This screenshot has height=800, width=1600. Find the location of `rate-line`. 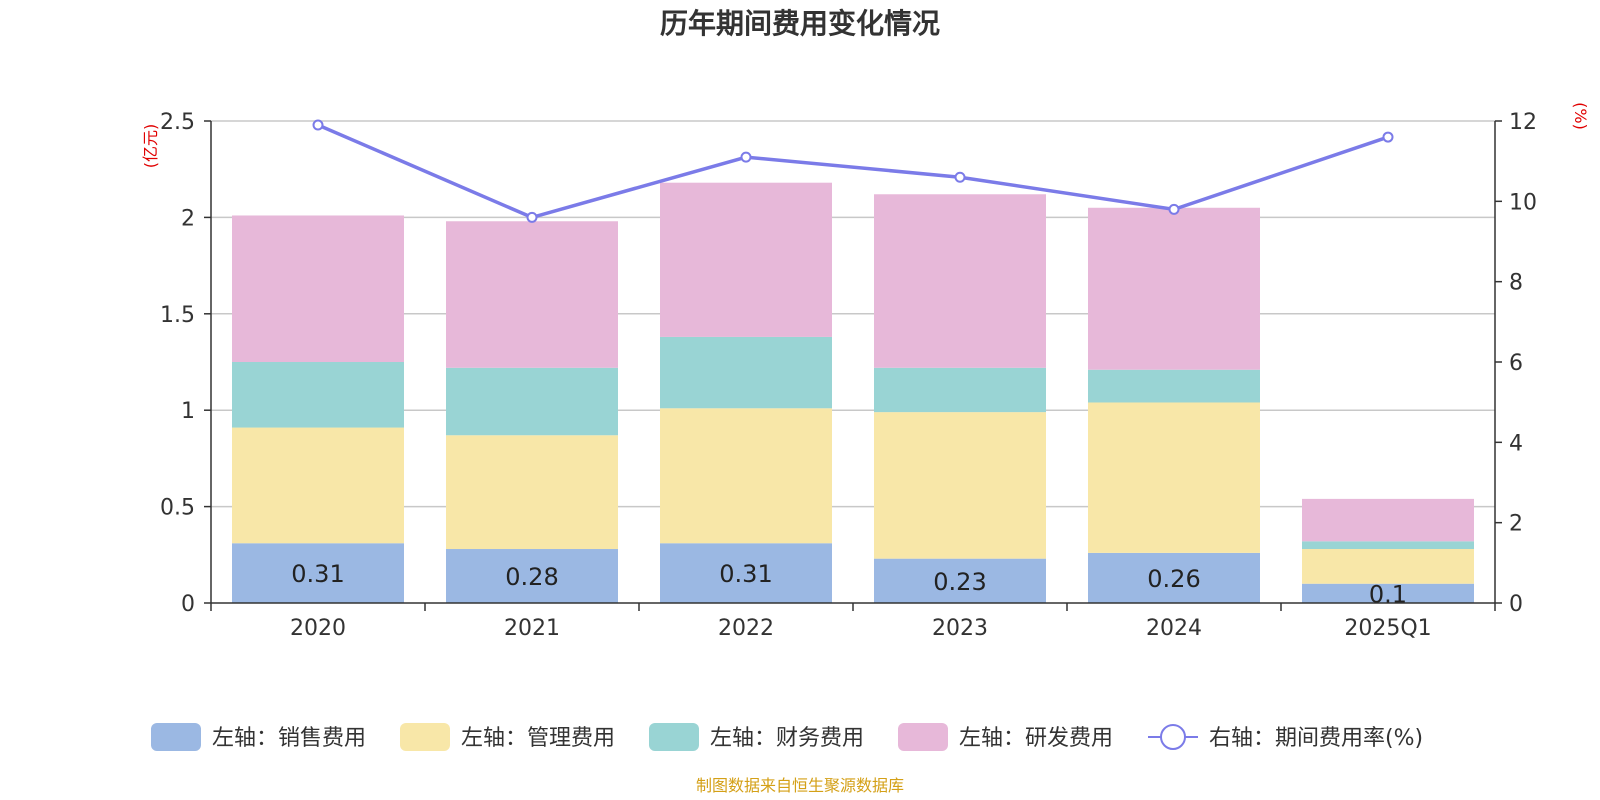

rate-line is located at coordinates (853, 171).